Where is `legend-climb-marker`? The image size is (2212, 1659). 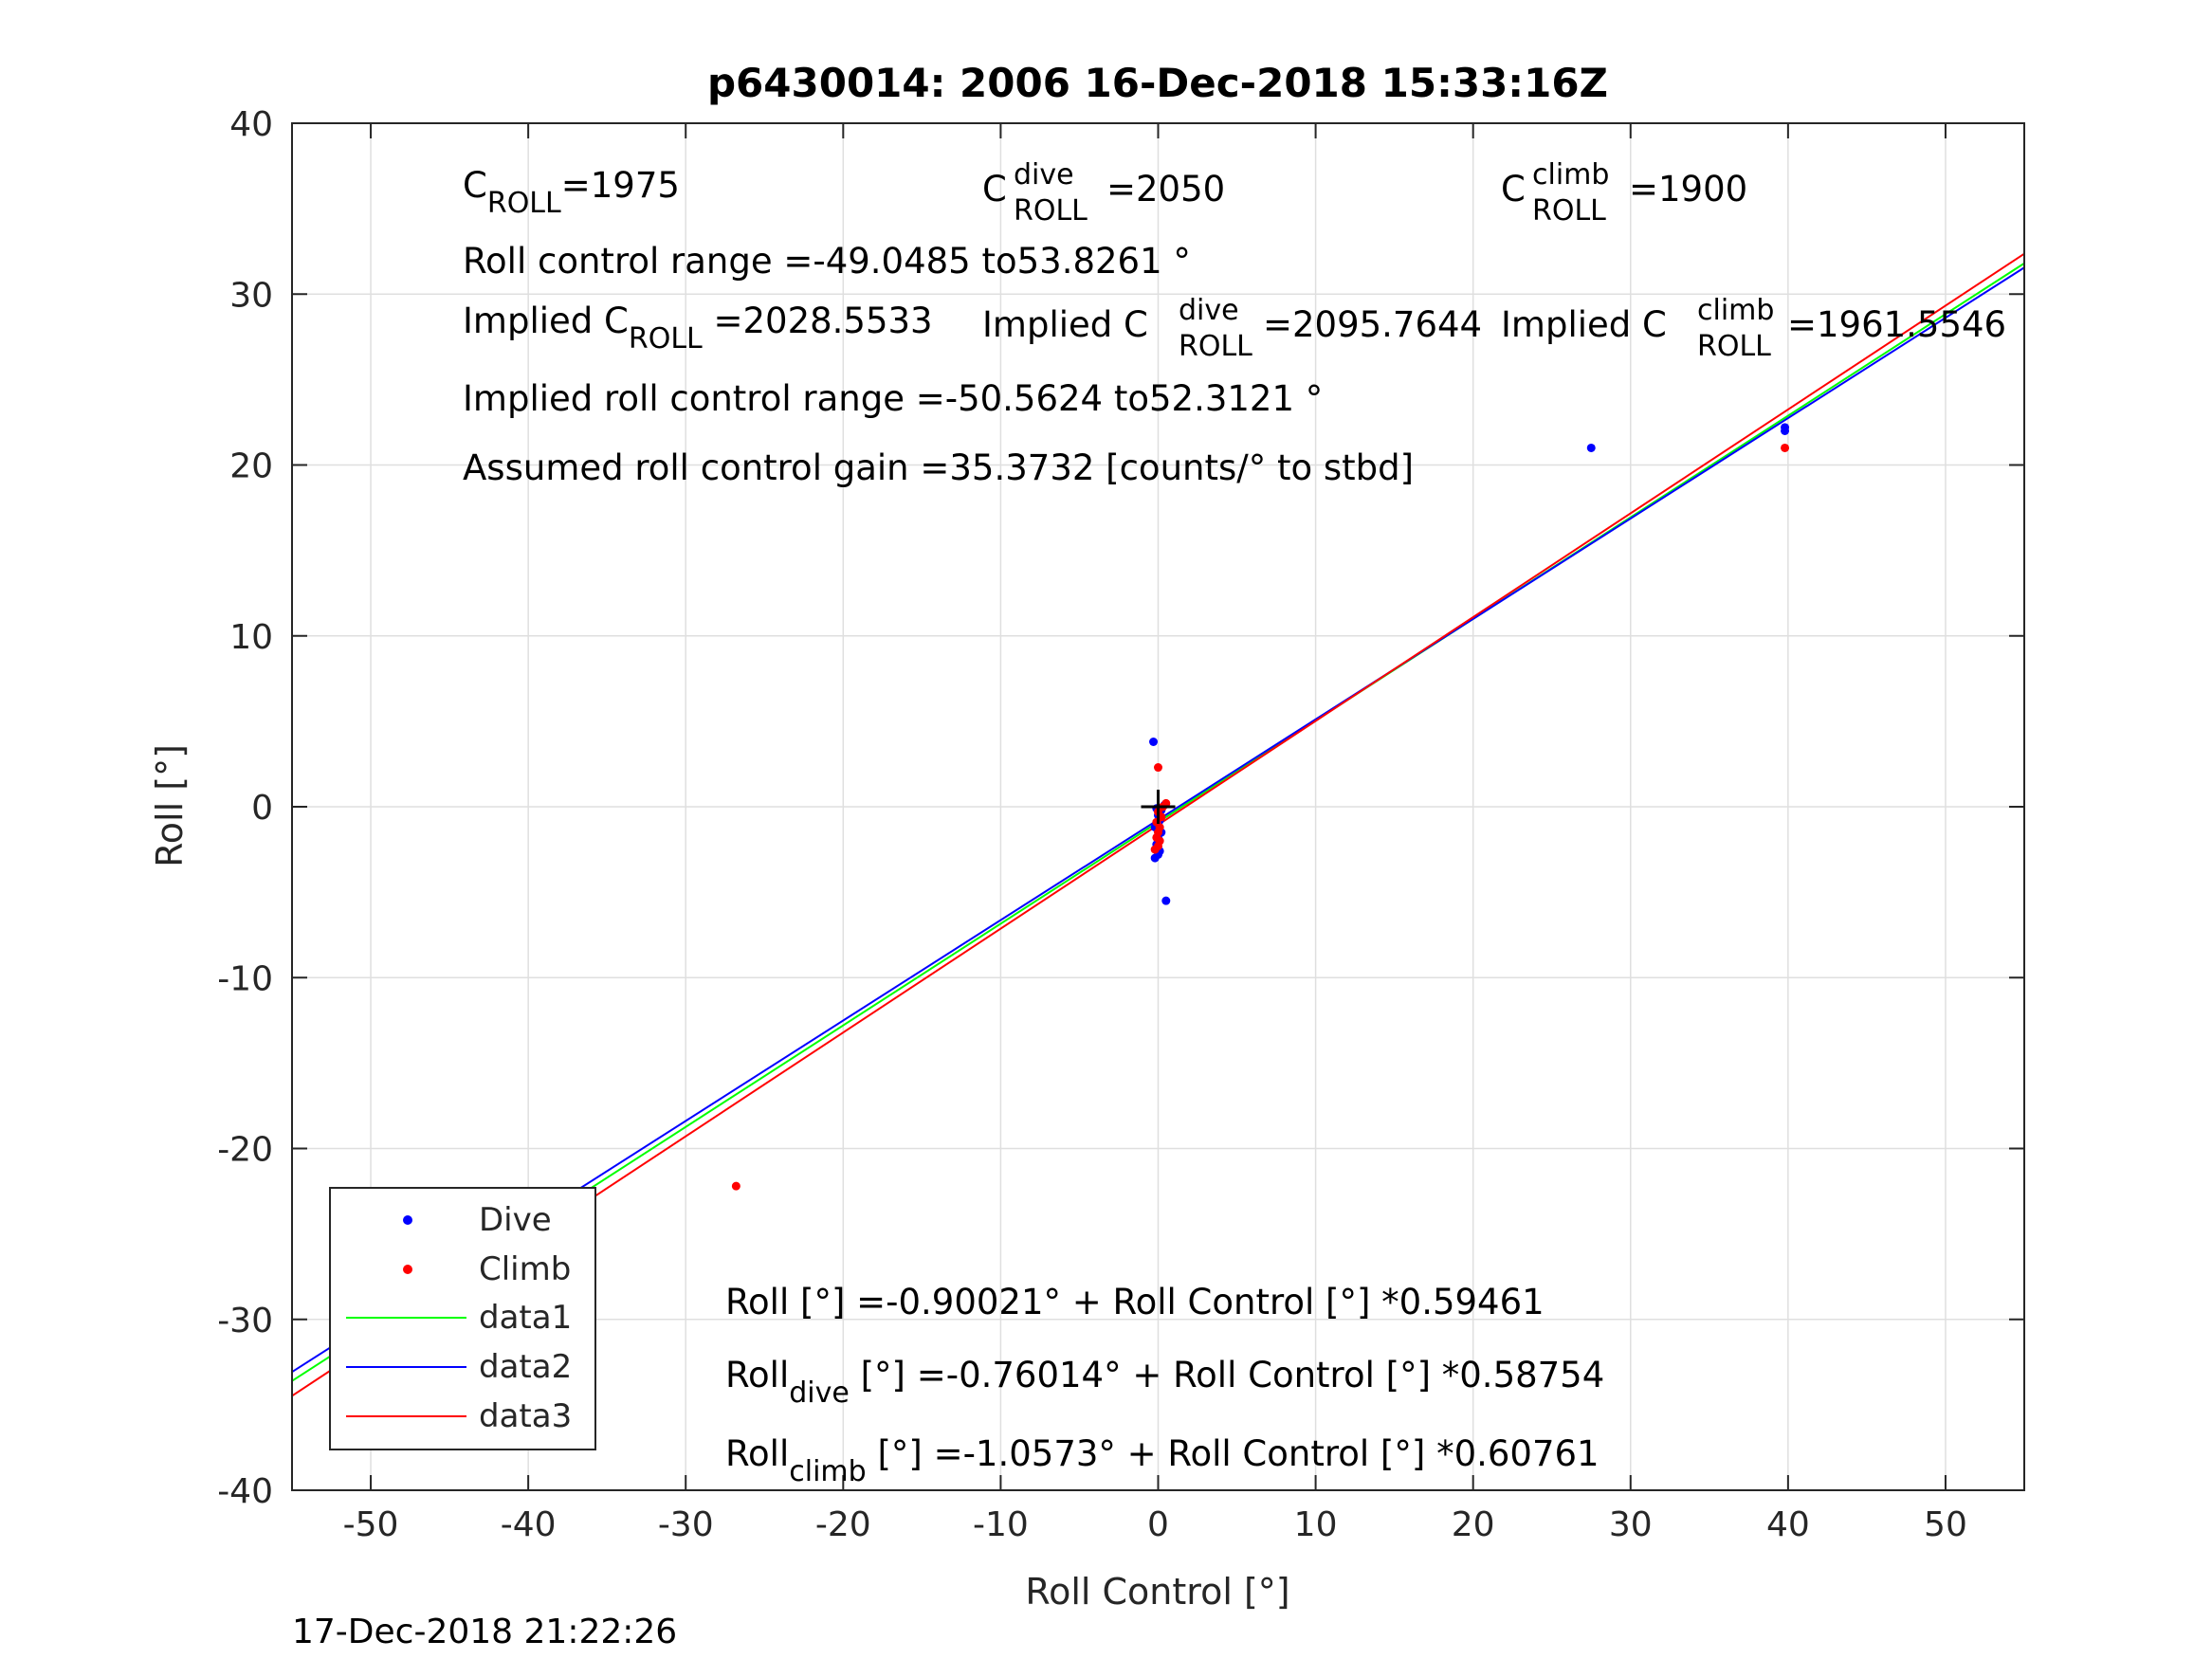 legend-climb-marker is located at coordinates (407, 1269).